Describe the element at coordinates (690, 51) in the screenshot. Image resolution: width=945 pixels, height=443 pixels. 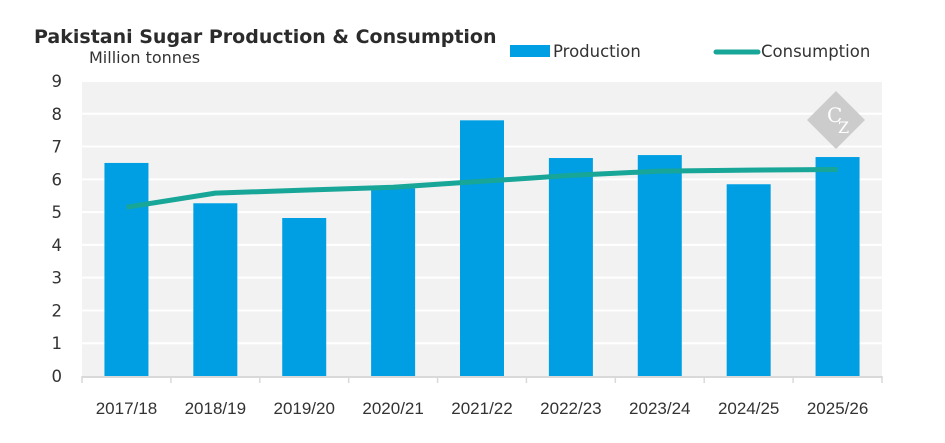
I see `legend: Production Consumption` at that location.